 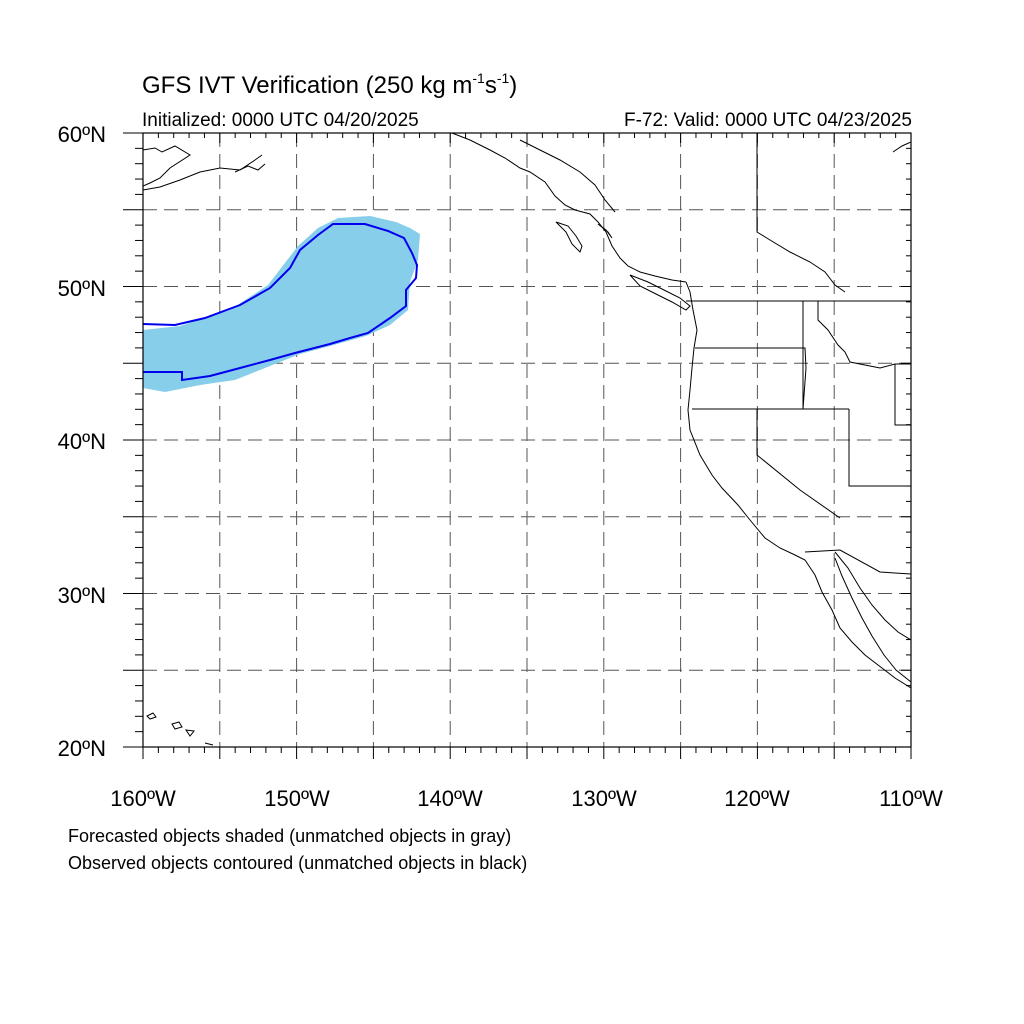 What do you see at coordinates (82, 748) in the screenshot?
I see `lat-label-20n: 20ºN` at bounding box center [82, 748].